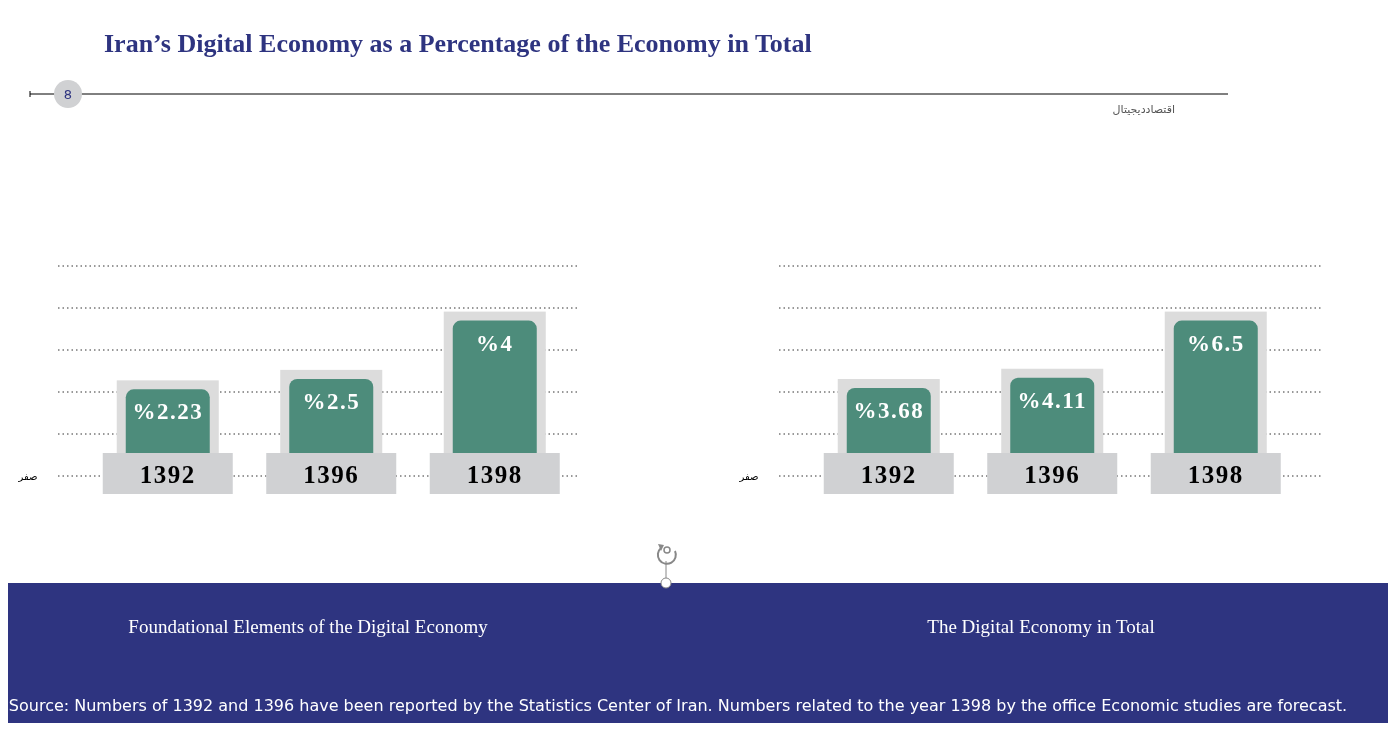  Describe the element at coordinates (68, 94) in the screenshot. I see `text: 8` at that location.